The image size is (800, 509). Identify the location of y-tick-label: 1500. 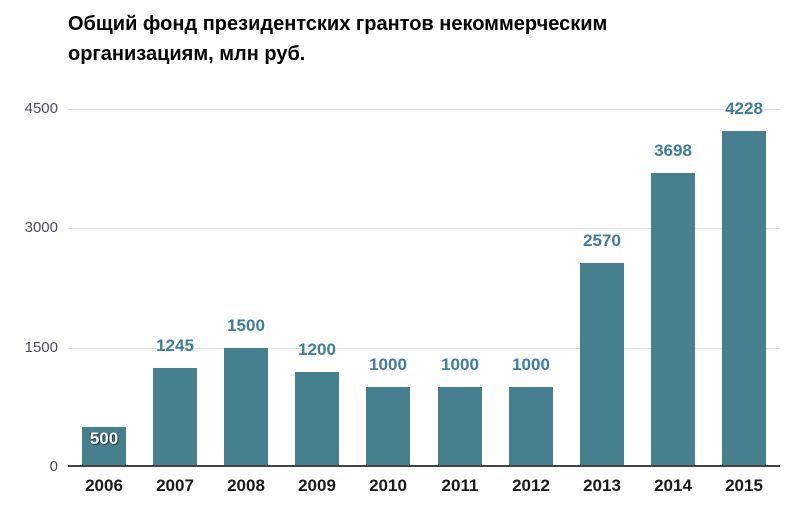
(41, 347).